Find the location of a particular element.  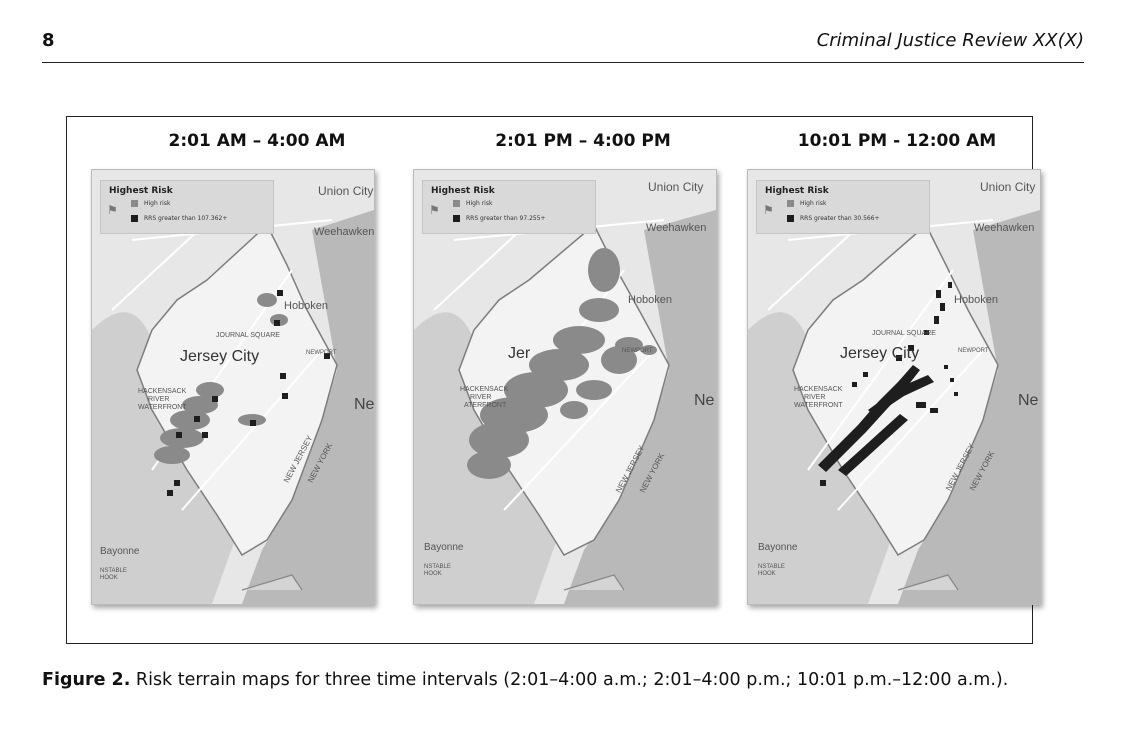

legend-item-rrs: RRS greater than 97.255+ is located at coordinates (499, 218).